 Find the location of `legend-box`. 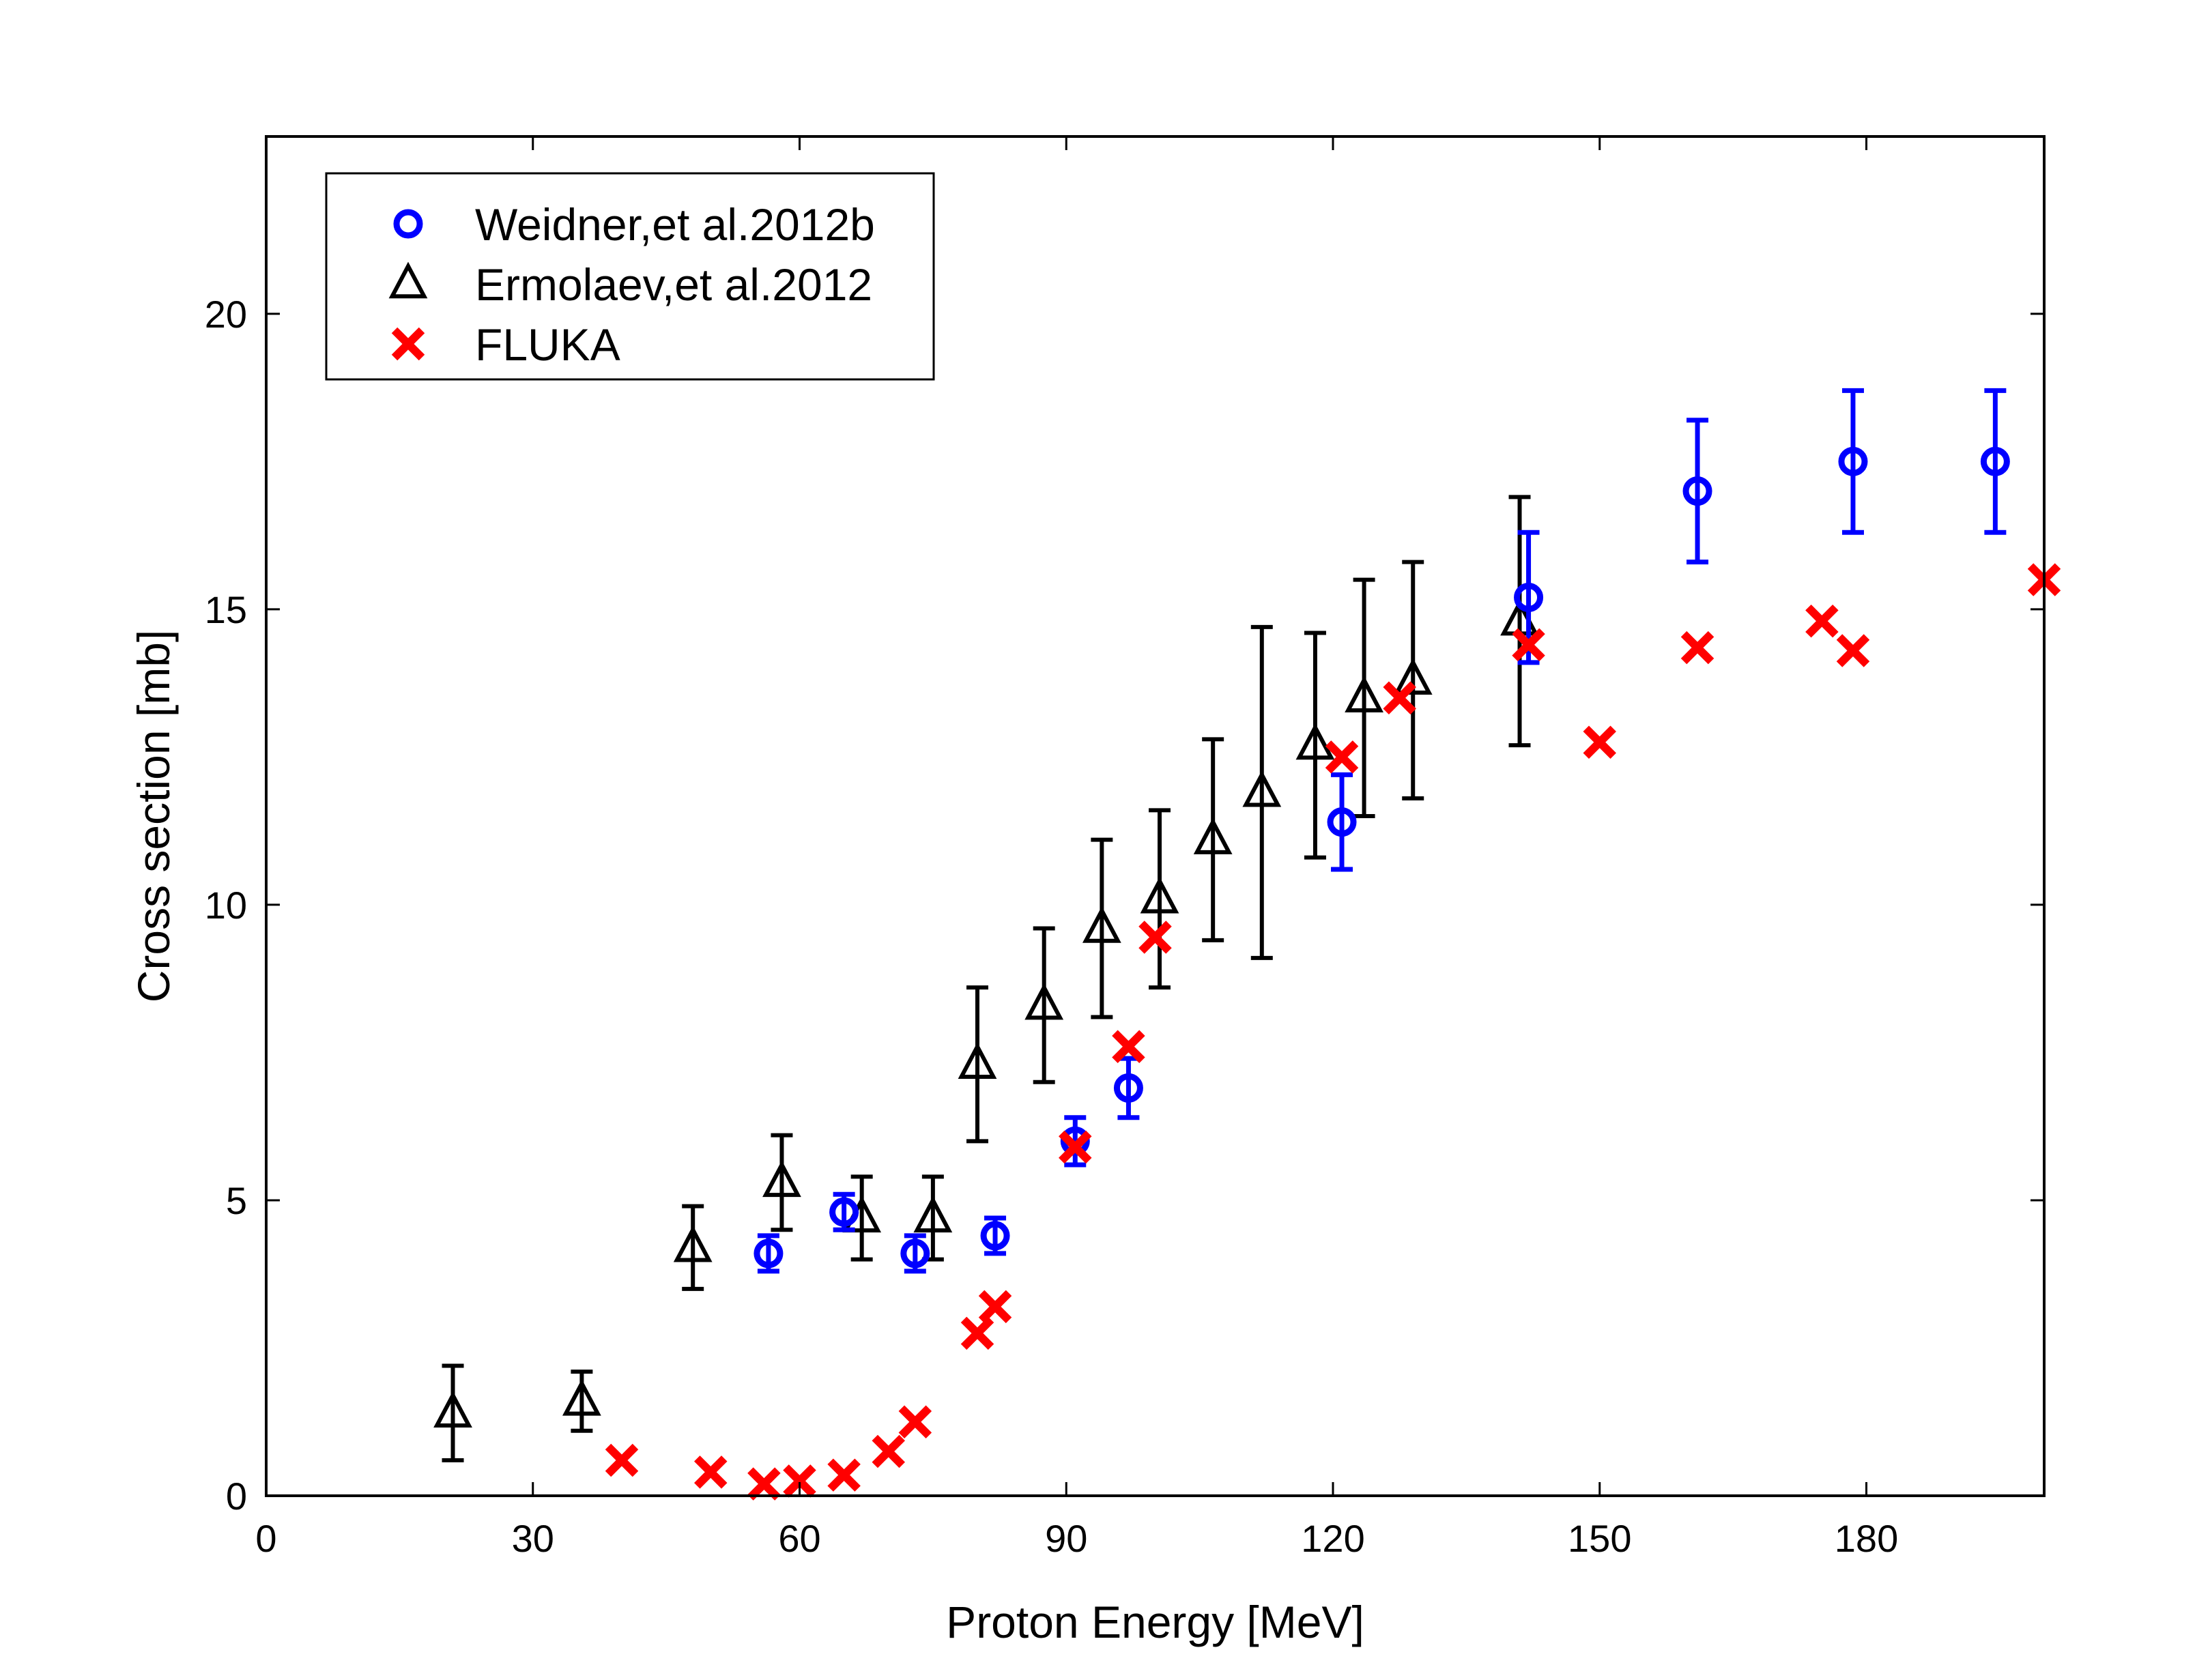

legend-box is located at coordinates (630, 276).